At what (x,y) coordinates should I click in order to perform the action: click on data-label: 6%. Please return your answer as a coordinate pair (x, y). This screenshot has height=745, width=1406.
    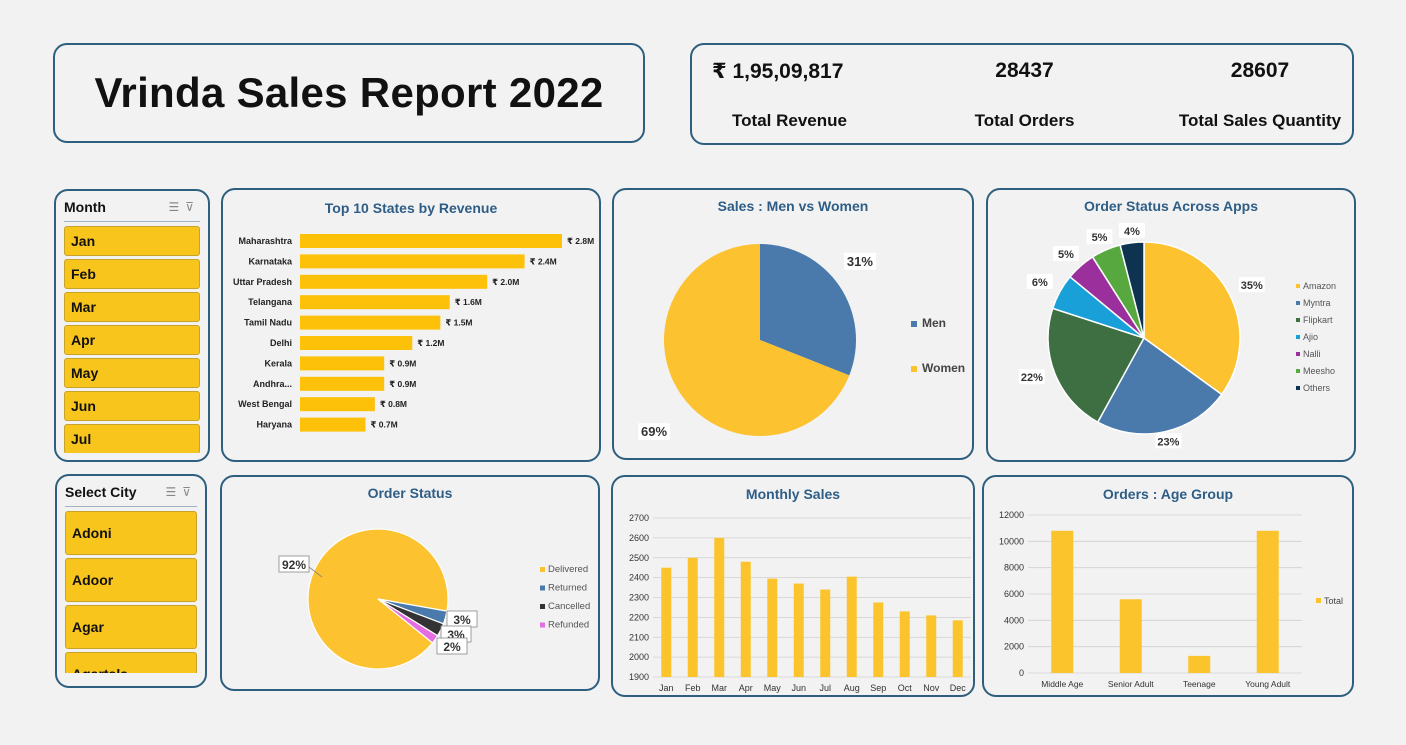
    Looking at the image, I should click on (1040, 283).